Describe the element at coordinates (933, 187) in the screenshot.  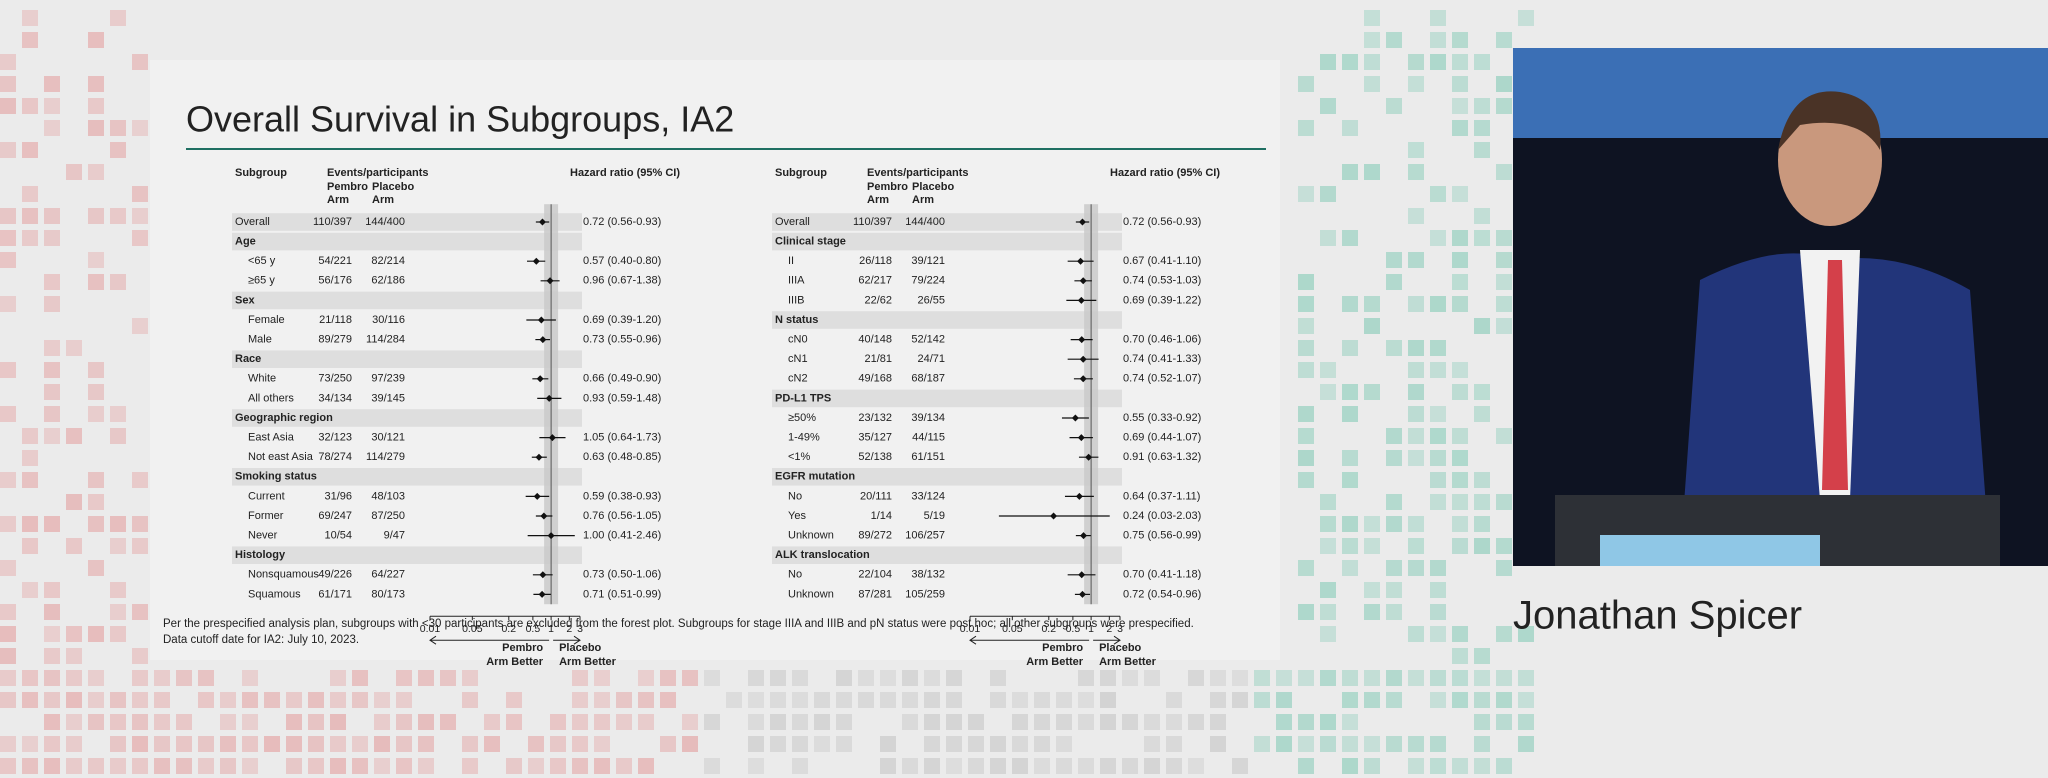
I see `arm-header: Placebo` at that location.